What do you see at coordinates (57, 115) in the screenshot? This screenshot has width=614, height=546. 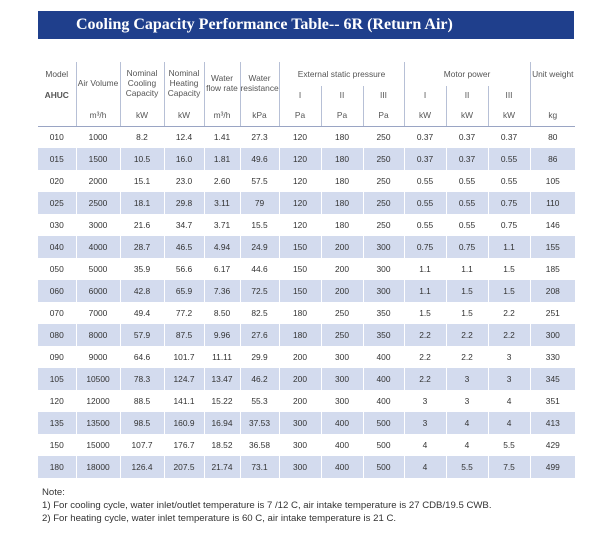 I see `header-unit-blank` at bounding box center [57, 115].